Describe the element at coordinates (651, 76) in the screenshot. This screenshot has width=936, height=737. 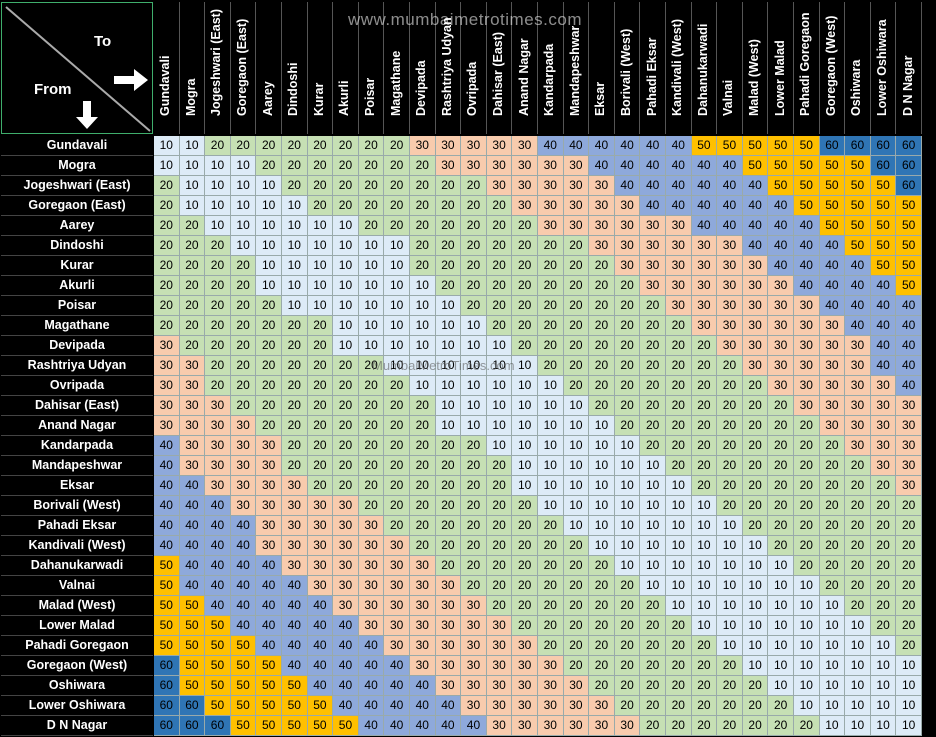
I see `column-header-label: Pahadi Eksar` at that location.